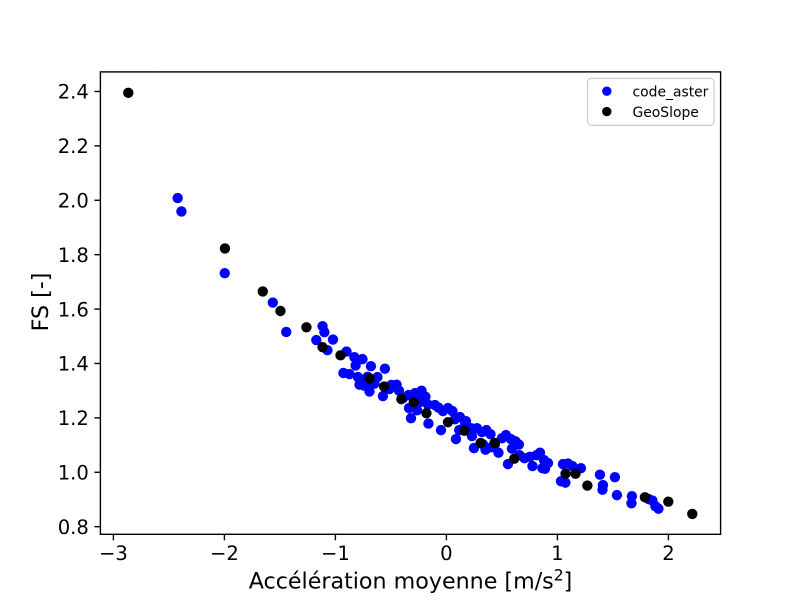 The height and width of the screenshot is (605, 800). Describe the element at coordinates (607, 91) in the screenshot. I see `legend-marker-code_aster` at that location.